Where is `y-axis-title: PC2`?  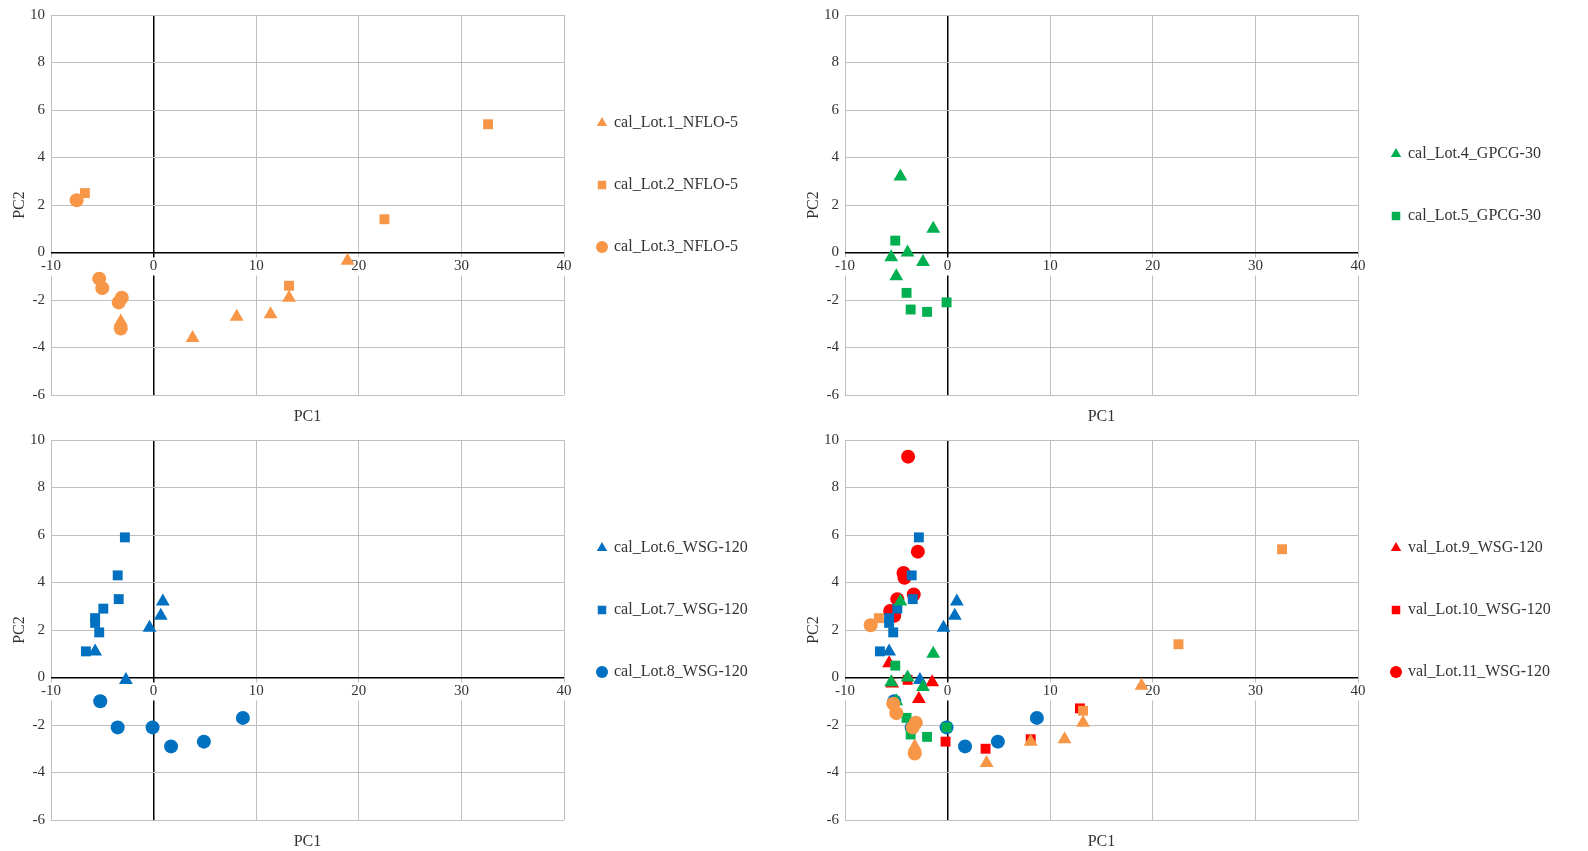 y-axis-title: PC2 is located at coordinates (19, 205).